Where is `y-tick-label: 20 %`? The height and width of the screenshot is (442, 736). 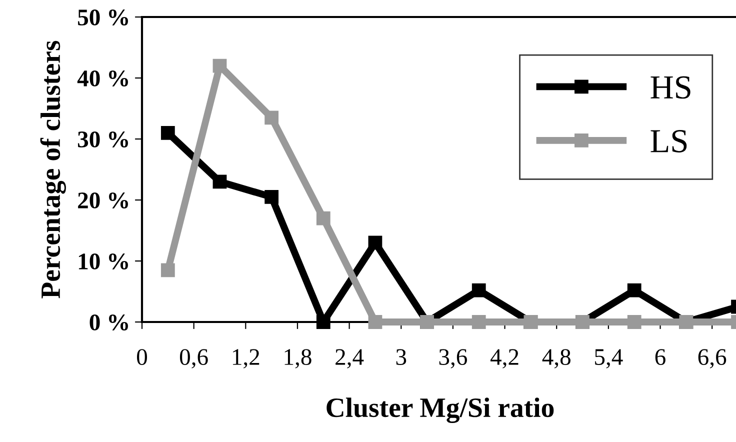 y-tick-label: 20 % is located at coordinates (103, 200).